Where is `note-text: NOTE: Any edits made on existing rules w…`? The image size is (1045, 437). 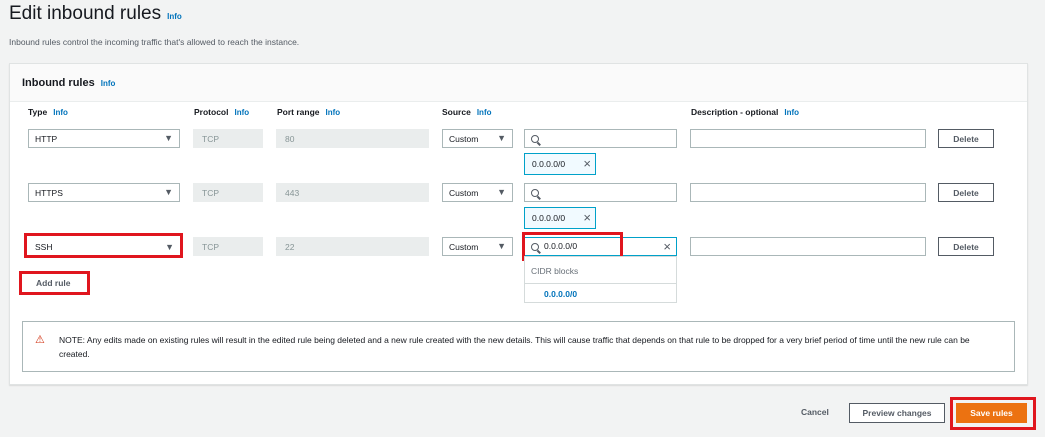
note-text: NOTE: Any edits made on existing rules w… is located at coordinates (514, 347).